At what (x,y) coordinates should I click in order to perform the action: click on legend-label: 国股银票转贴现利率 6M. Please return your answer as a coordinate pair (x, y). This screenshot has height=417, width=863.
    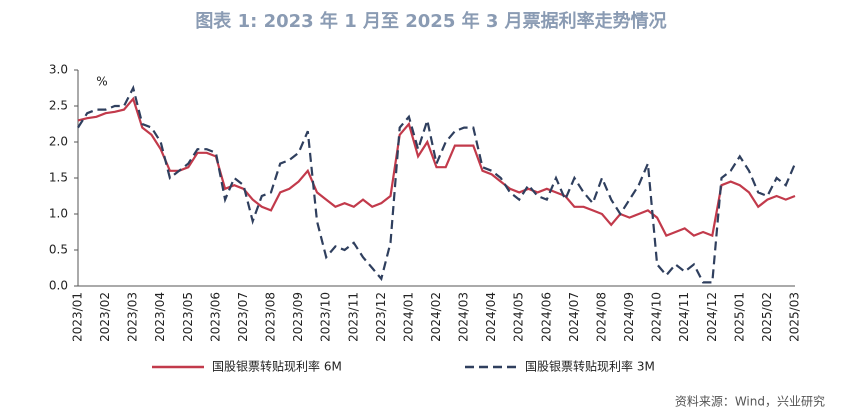
    Looking at the image, I should click on (277, 366).